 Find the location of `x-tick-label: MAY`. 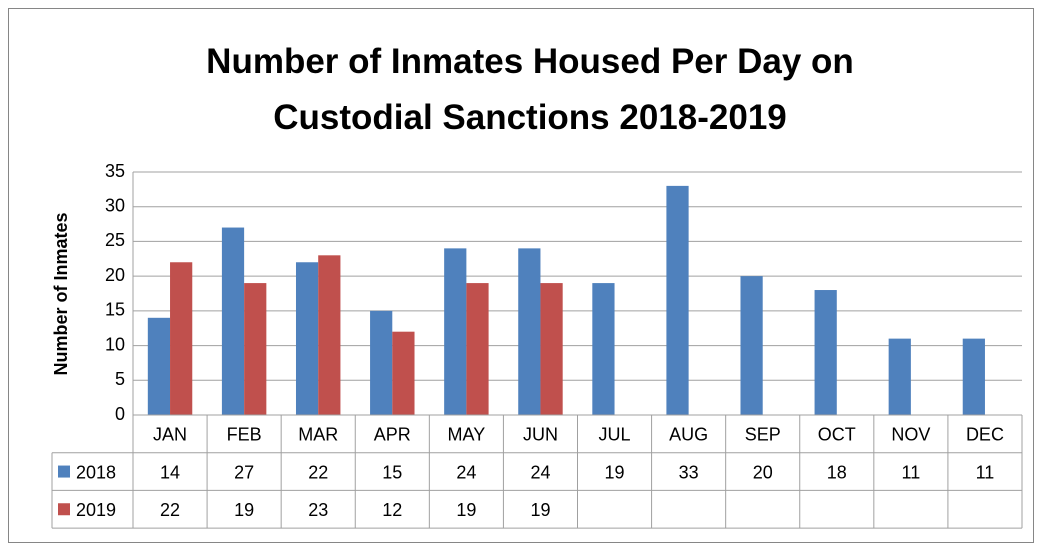

x-tick-label: MAY is located at coordinates (467, 435).